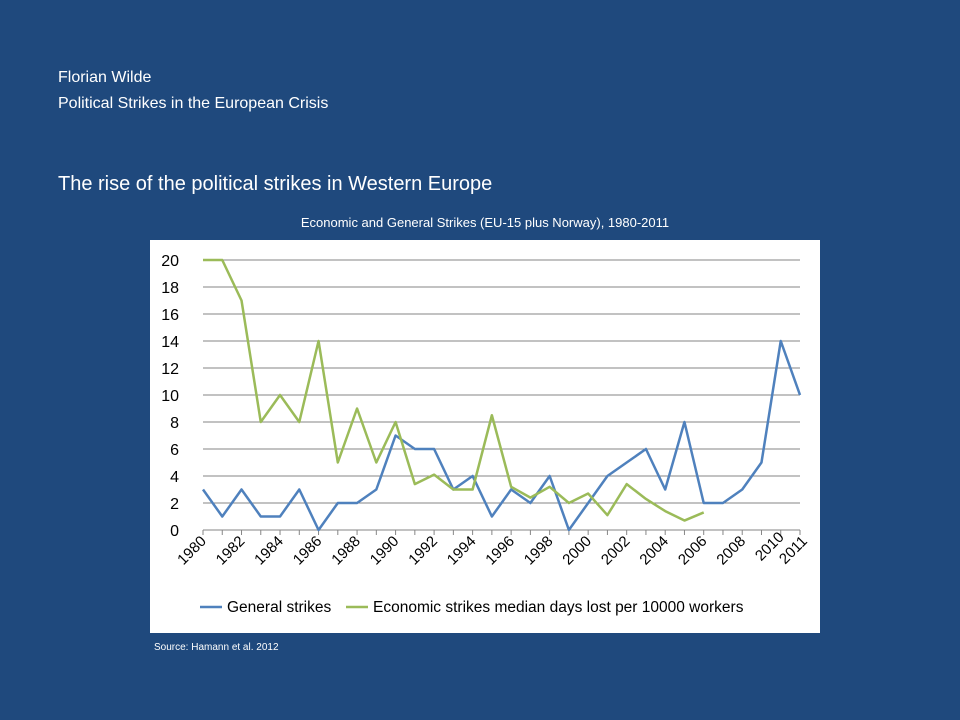 The width and height of the screenshot is (960, 720). I want to click on x-tick-label: 1988, so click(346, 551).